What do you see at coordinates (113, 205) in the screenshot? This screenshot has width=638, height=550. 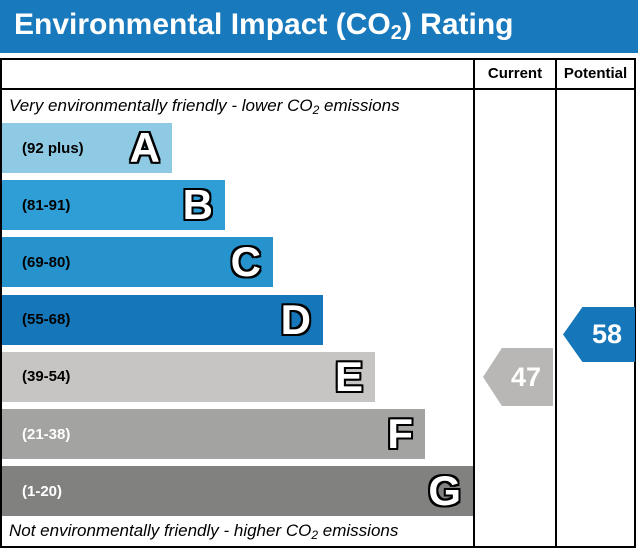 I see `band-row-B: (81-91) B` at bounding box center [113, 205].